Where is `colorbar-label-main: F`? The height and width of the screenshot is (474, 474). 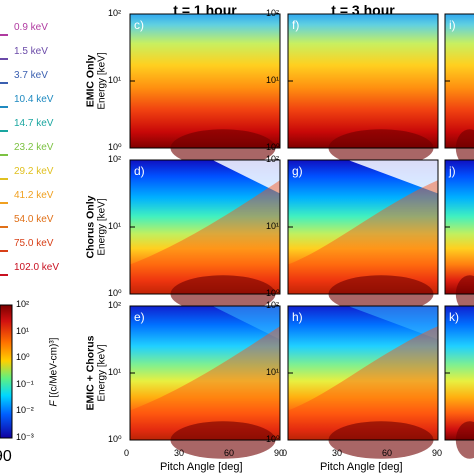
colorbar-label-main: F is located at coordinates (54, 403).